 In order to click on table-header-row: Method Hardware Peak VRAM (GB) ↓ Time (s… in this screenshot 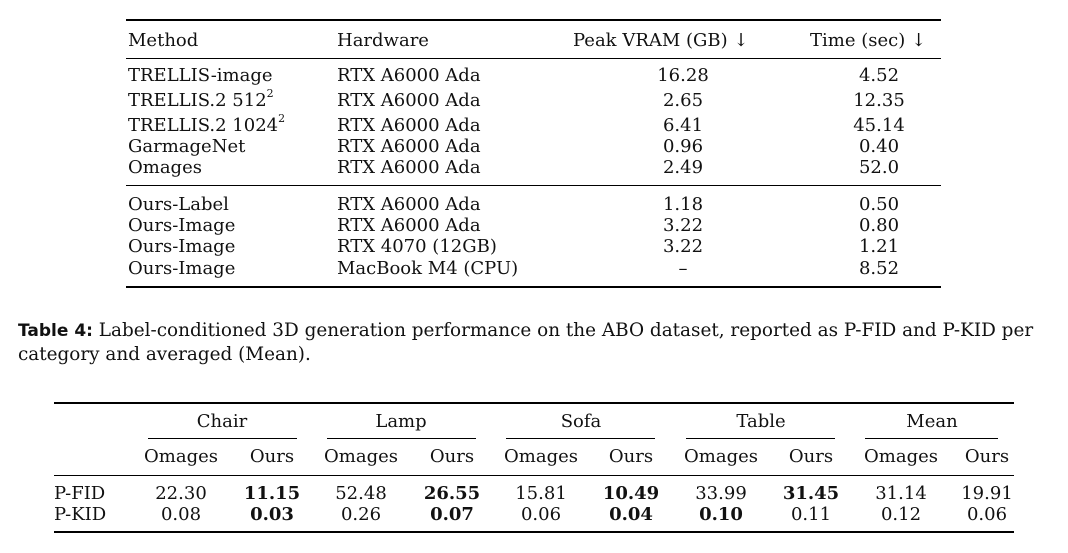, I will do `click(538, 40)`.